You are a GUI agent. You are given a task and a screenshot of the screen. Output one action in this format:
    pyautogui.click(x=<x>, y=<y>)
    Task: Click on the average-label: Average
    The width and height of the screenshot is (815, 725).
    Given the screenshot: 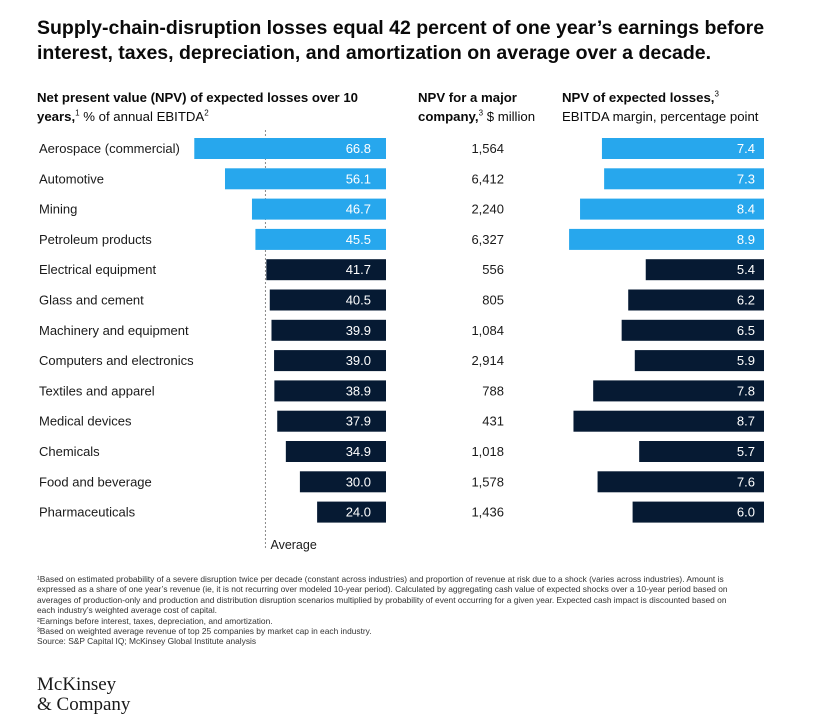 What is the action you would take?
    pyautogui.click(x=293, y=545)
    